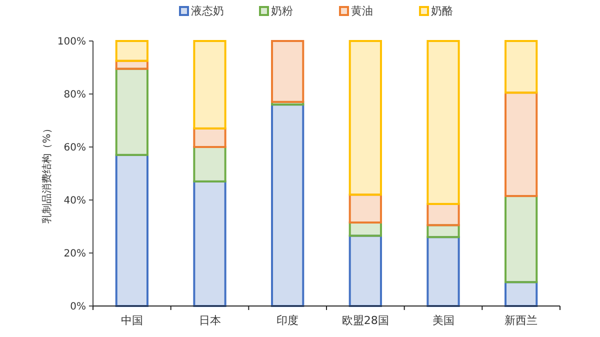  What do you see at coordinates (47, 174) in the screenshot?
I see `y-axis-title: 乳制品消费结构（%）` at bounding box center [47, 174].